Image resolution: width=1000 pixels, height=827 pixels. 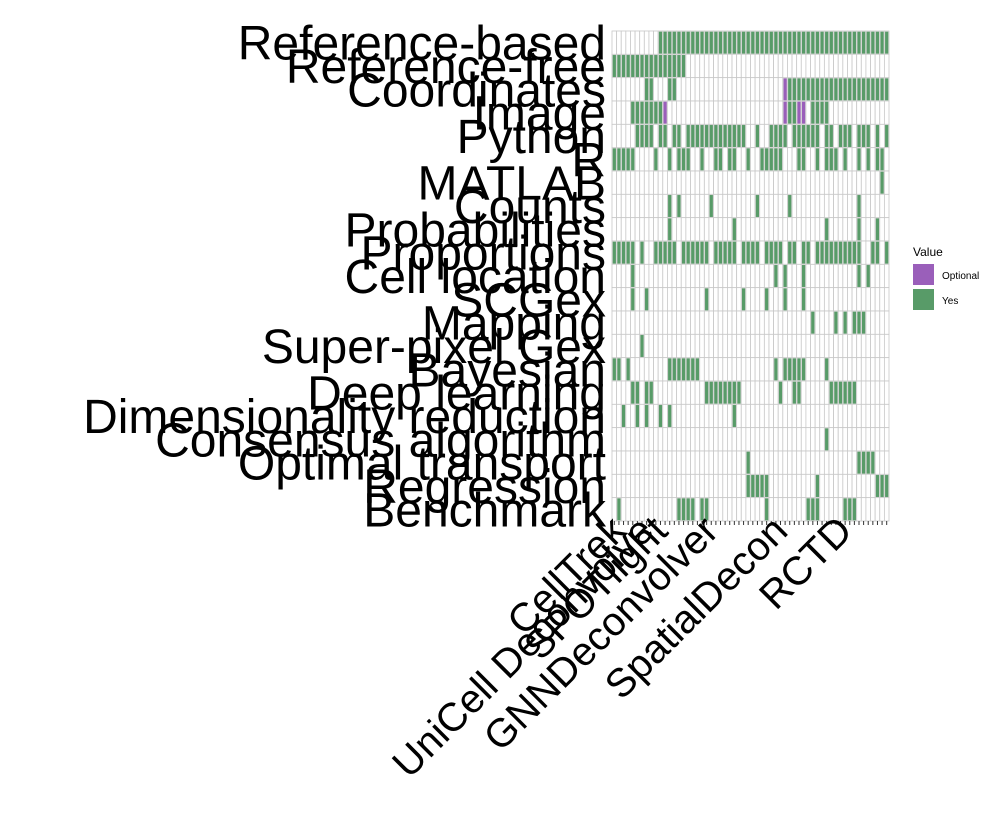 What do you see at coordinates (475, 277) in the screenshot?
I see `row-label: Cell location` at bounding box center [475, 277].